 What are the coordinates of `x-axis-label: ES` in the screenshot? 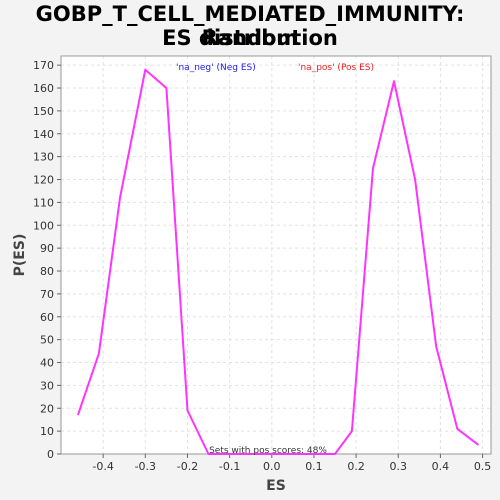 It's located at (276, 486).